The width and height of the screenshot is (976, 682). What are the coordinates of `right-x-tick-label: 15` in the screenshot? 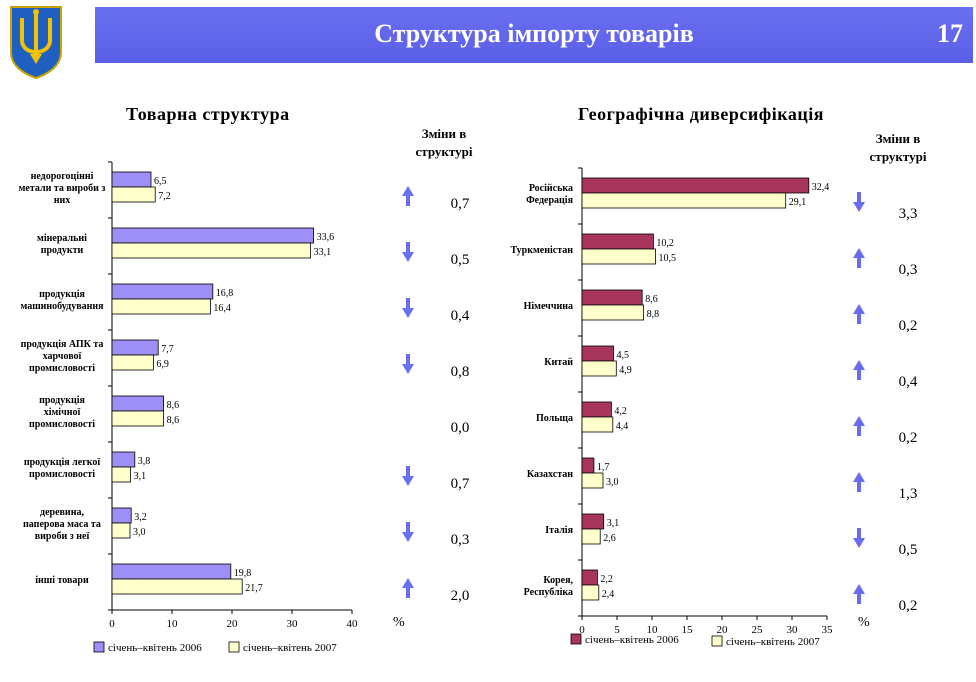 It's located at (688, 630).